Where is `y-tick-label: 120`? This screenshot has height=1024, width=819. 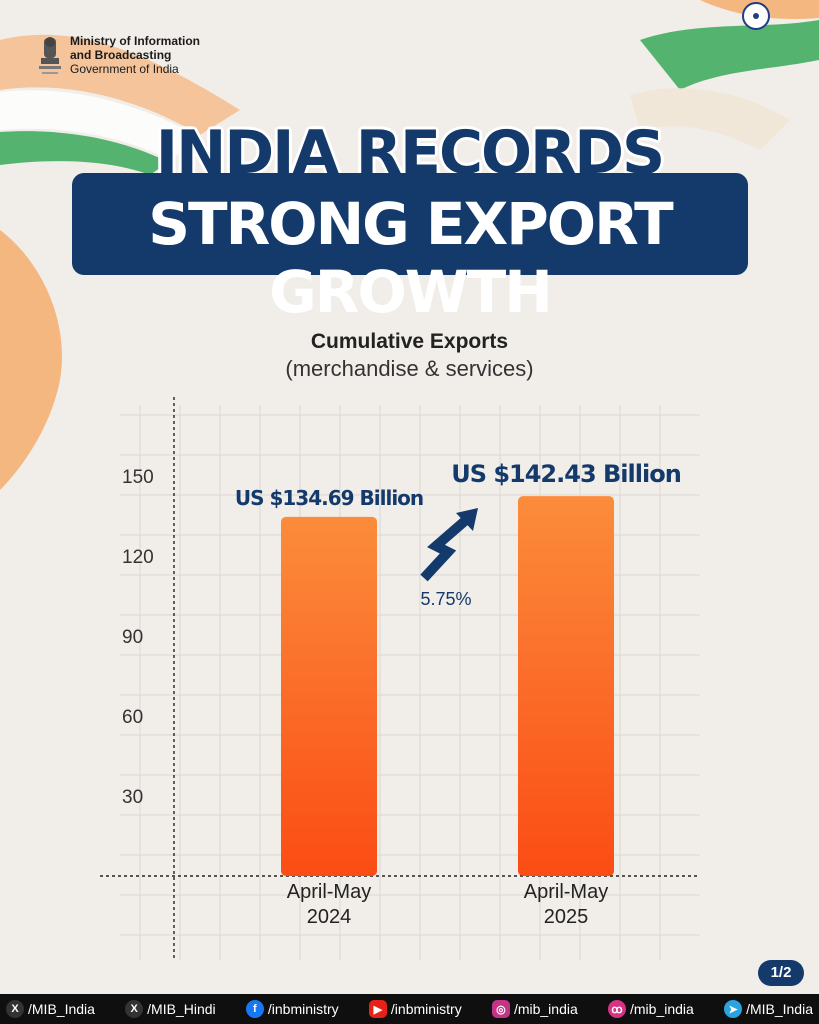
y-tick-label: 120 is located at coordinates (138, 557).